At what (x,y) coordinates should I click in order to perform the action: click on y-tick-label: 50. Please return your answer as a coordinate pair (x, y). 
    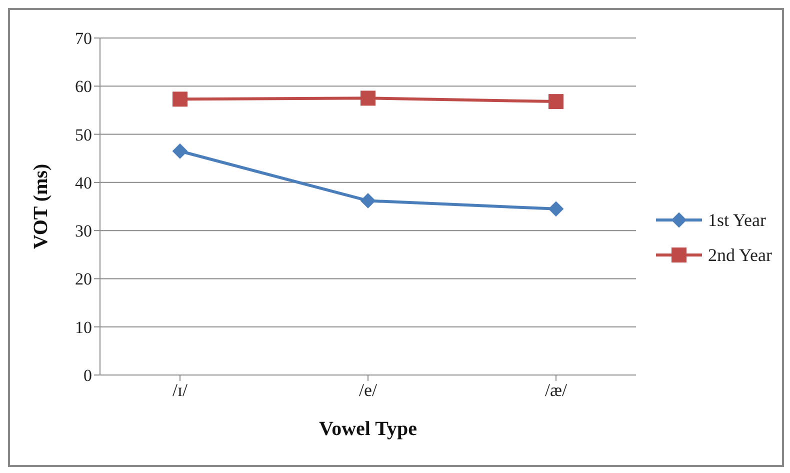
    Looking at the image, I should click on (83, 134).